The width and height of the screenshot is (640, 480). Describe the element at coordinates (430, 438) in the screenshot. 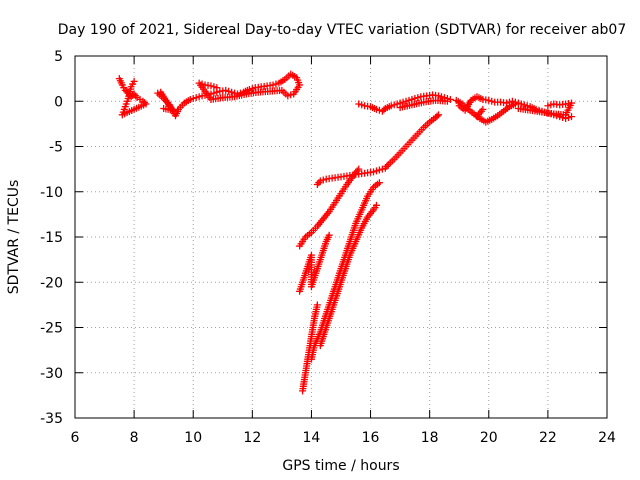

I see `x-tick-label: 18` at that location.